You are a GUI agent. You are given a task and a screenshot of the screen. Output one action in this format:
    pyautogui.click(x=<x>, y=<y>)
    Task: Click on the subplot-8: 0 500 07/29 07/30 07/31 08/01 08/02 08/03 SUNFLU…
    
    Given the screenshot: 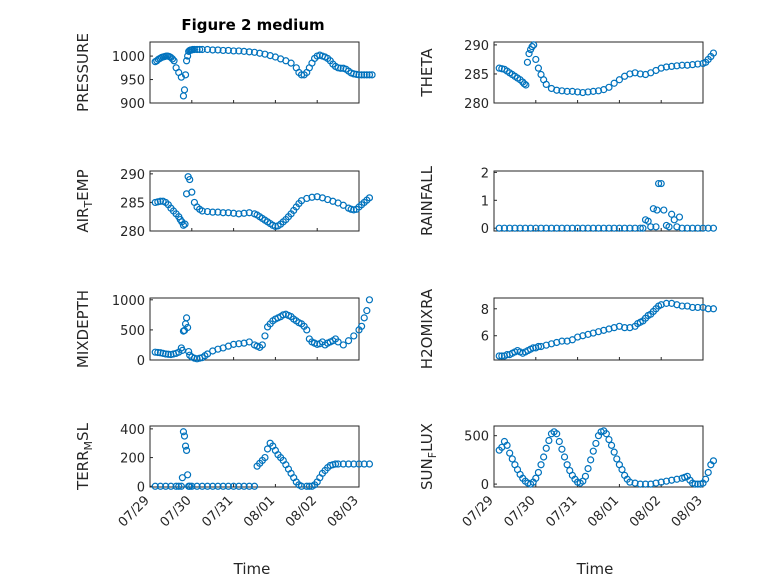 What is the action you would take?
    pyautogui.click(x=568, y=476)
    